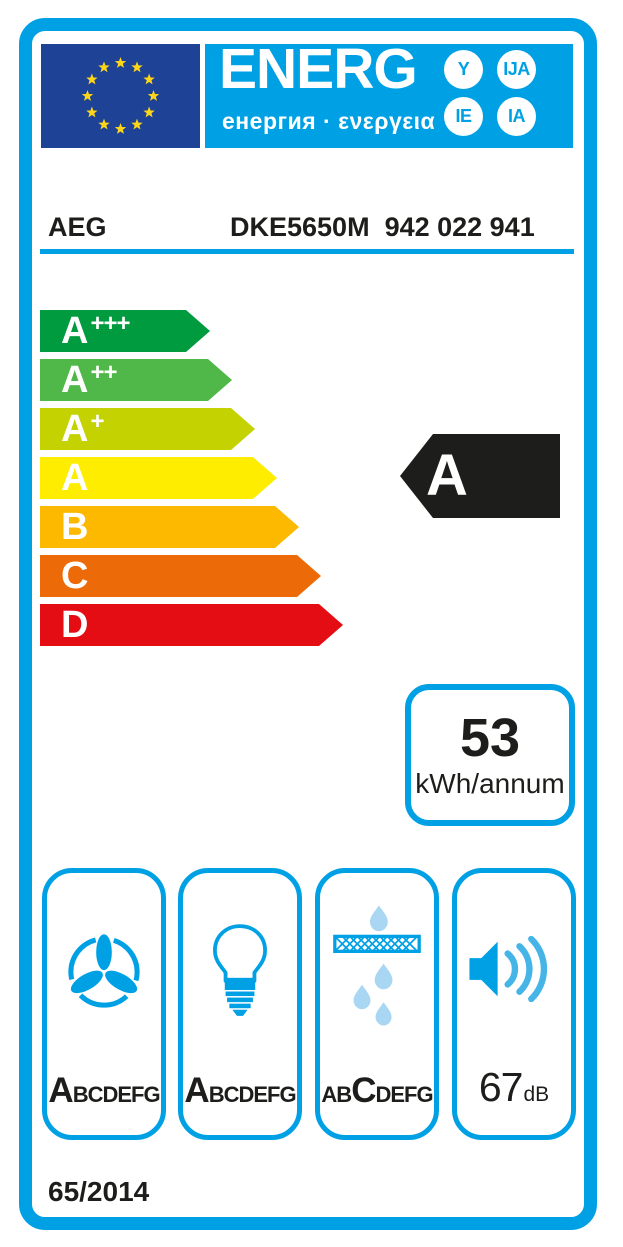 The height and width of the screenshot is (1247, 623). I want to click on scale-arrow-a-plus: A +, so click(147, 429).